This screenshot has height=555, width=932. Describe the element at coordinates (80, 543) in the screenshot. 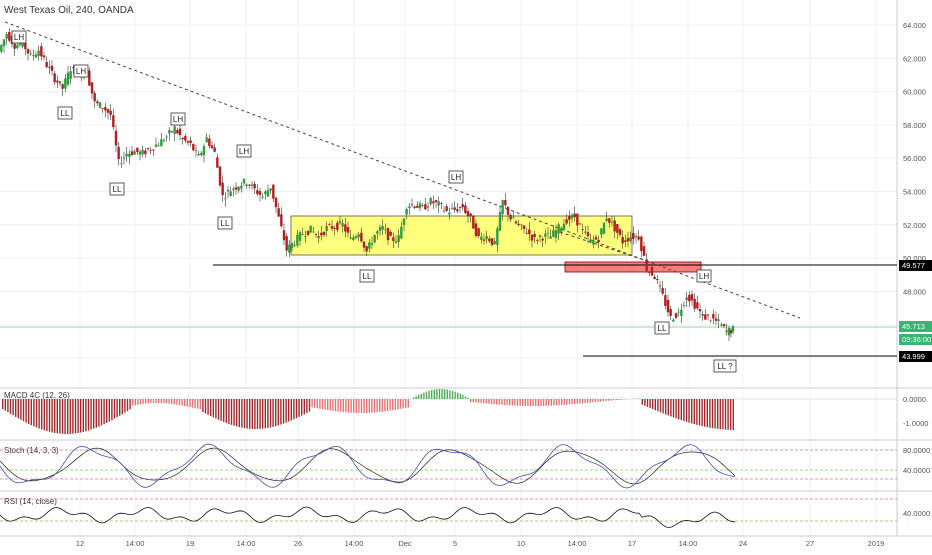

I see `time-label-0: 12` at that location.